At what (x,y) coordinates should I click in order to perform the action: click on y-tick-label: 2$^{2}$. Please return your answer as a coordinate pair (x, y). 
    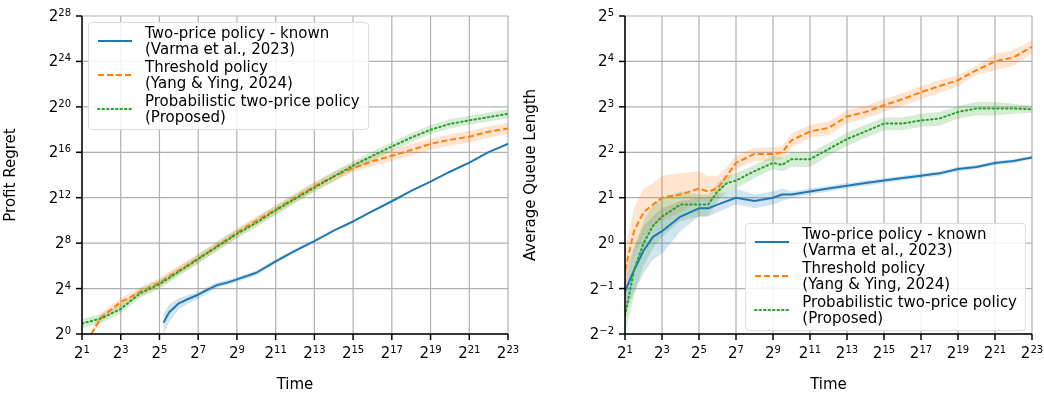
    Looking at the image, I should click on (606, 152).